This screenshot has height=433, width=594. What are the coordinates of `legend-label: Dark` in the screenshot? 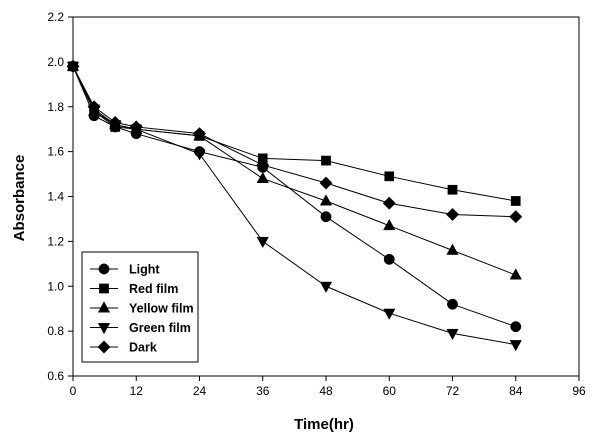 It's located at (143, 348).